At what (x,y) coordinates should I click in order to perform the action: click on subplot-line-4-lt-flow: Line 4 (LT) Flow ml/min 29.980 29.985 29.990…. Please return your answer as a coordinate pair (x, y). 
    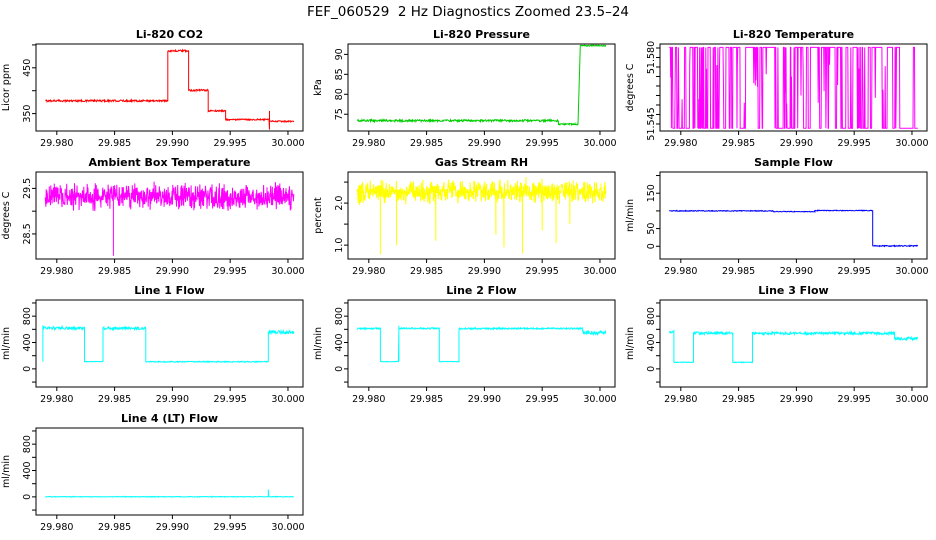
    Looking at the image, I should click on (156, 475).